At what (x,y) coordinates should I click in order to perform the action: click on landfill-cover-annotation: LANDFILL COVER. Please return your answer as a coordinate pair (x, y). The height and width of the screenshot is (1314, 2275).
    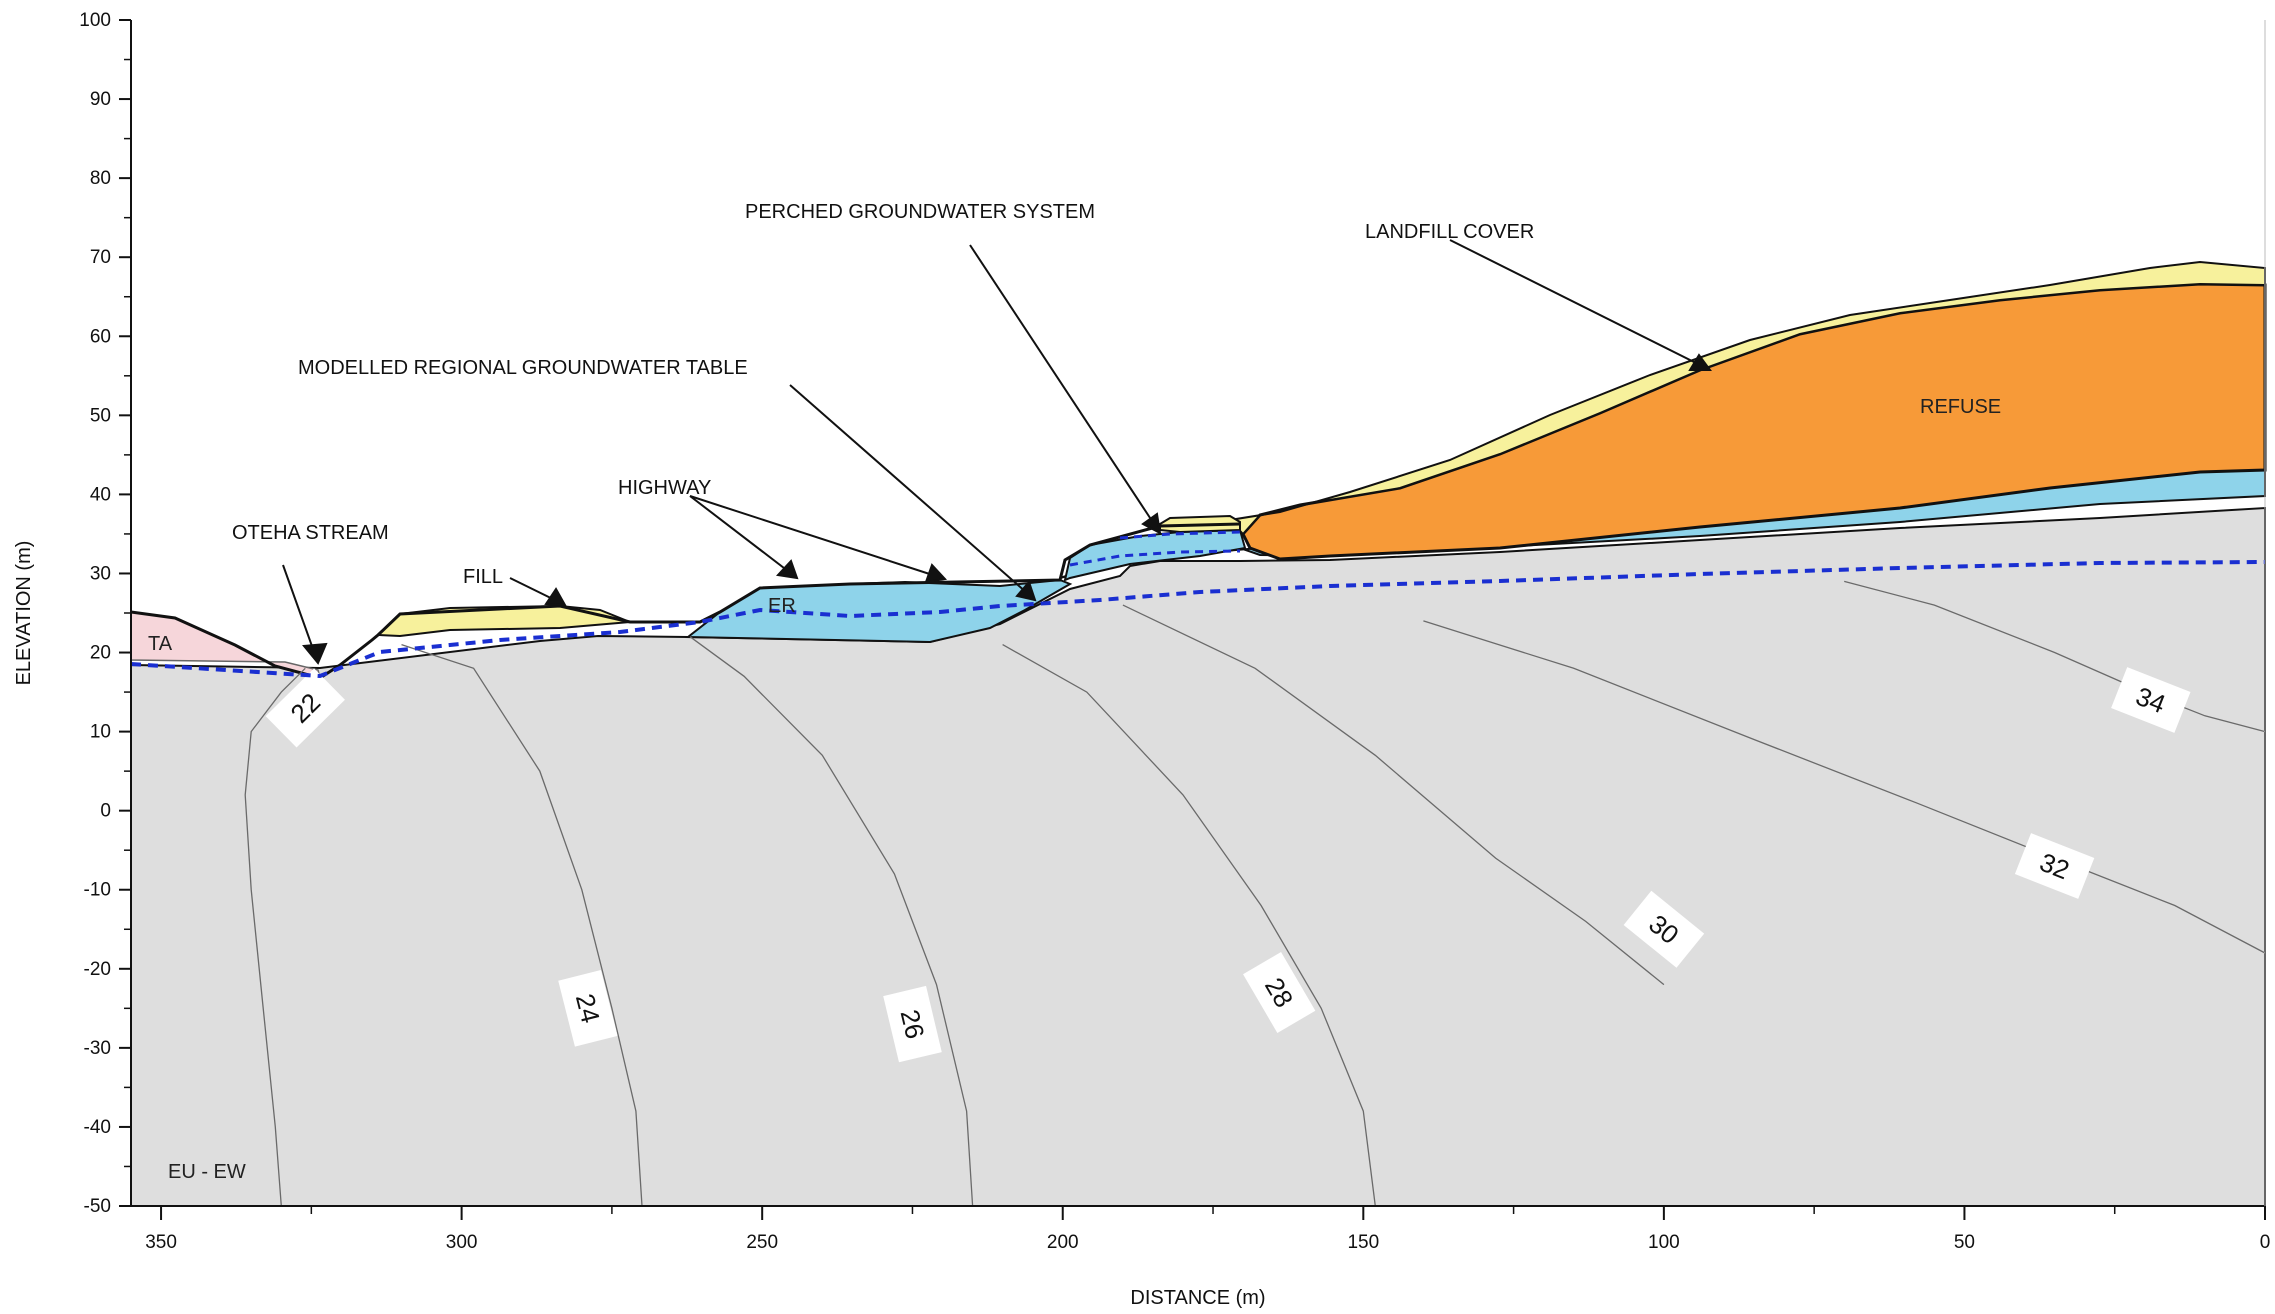
    Looking at the image, I should click on (1449, 232).